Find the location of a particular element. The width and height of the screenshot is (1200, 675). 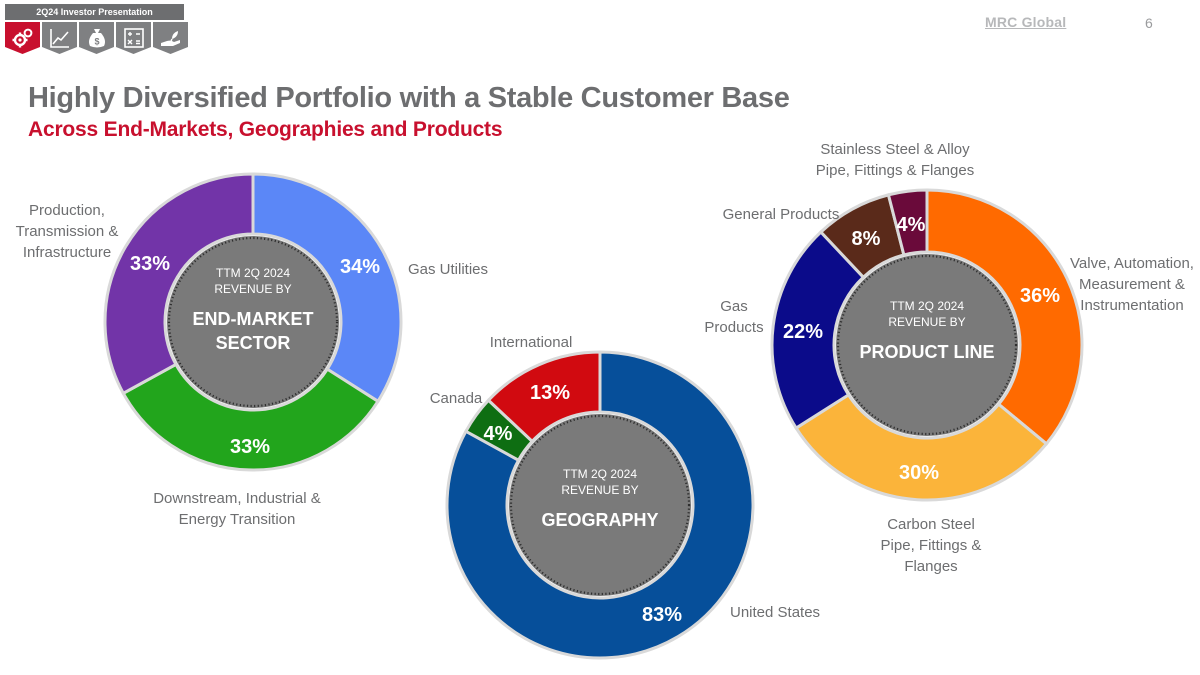

section-nav: $ is located at coordinates (96, 38).